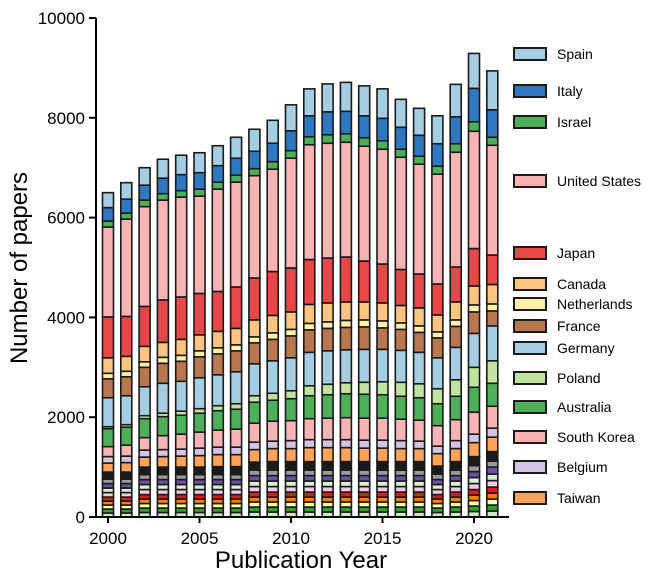  Describe the element at coordinates (254, 172) in the screenshot. I see `bar-segment-israel-2008` at that location.